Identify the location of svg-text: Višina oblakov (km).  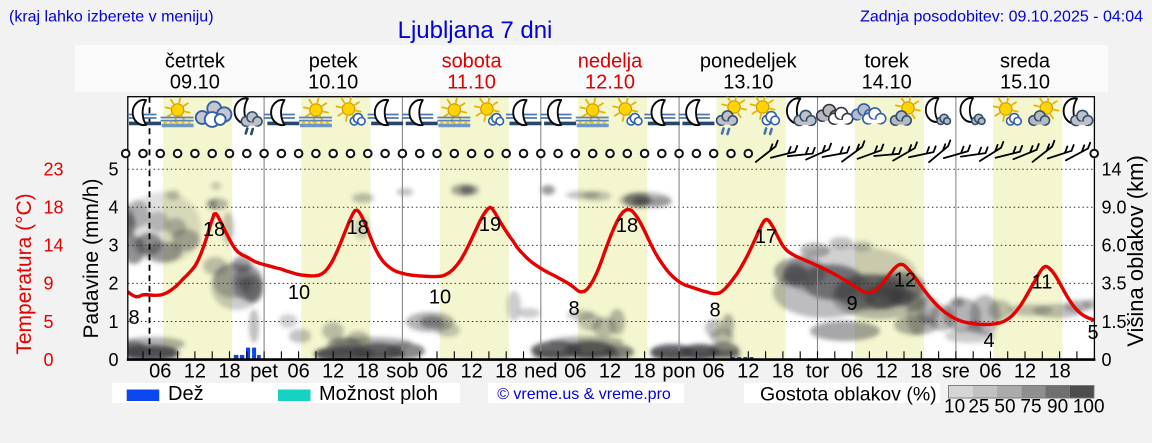
(1135, 251).